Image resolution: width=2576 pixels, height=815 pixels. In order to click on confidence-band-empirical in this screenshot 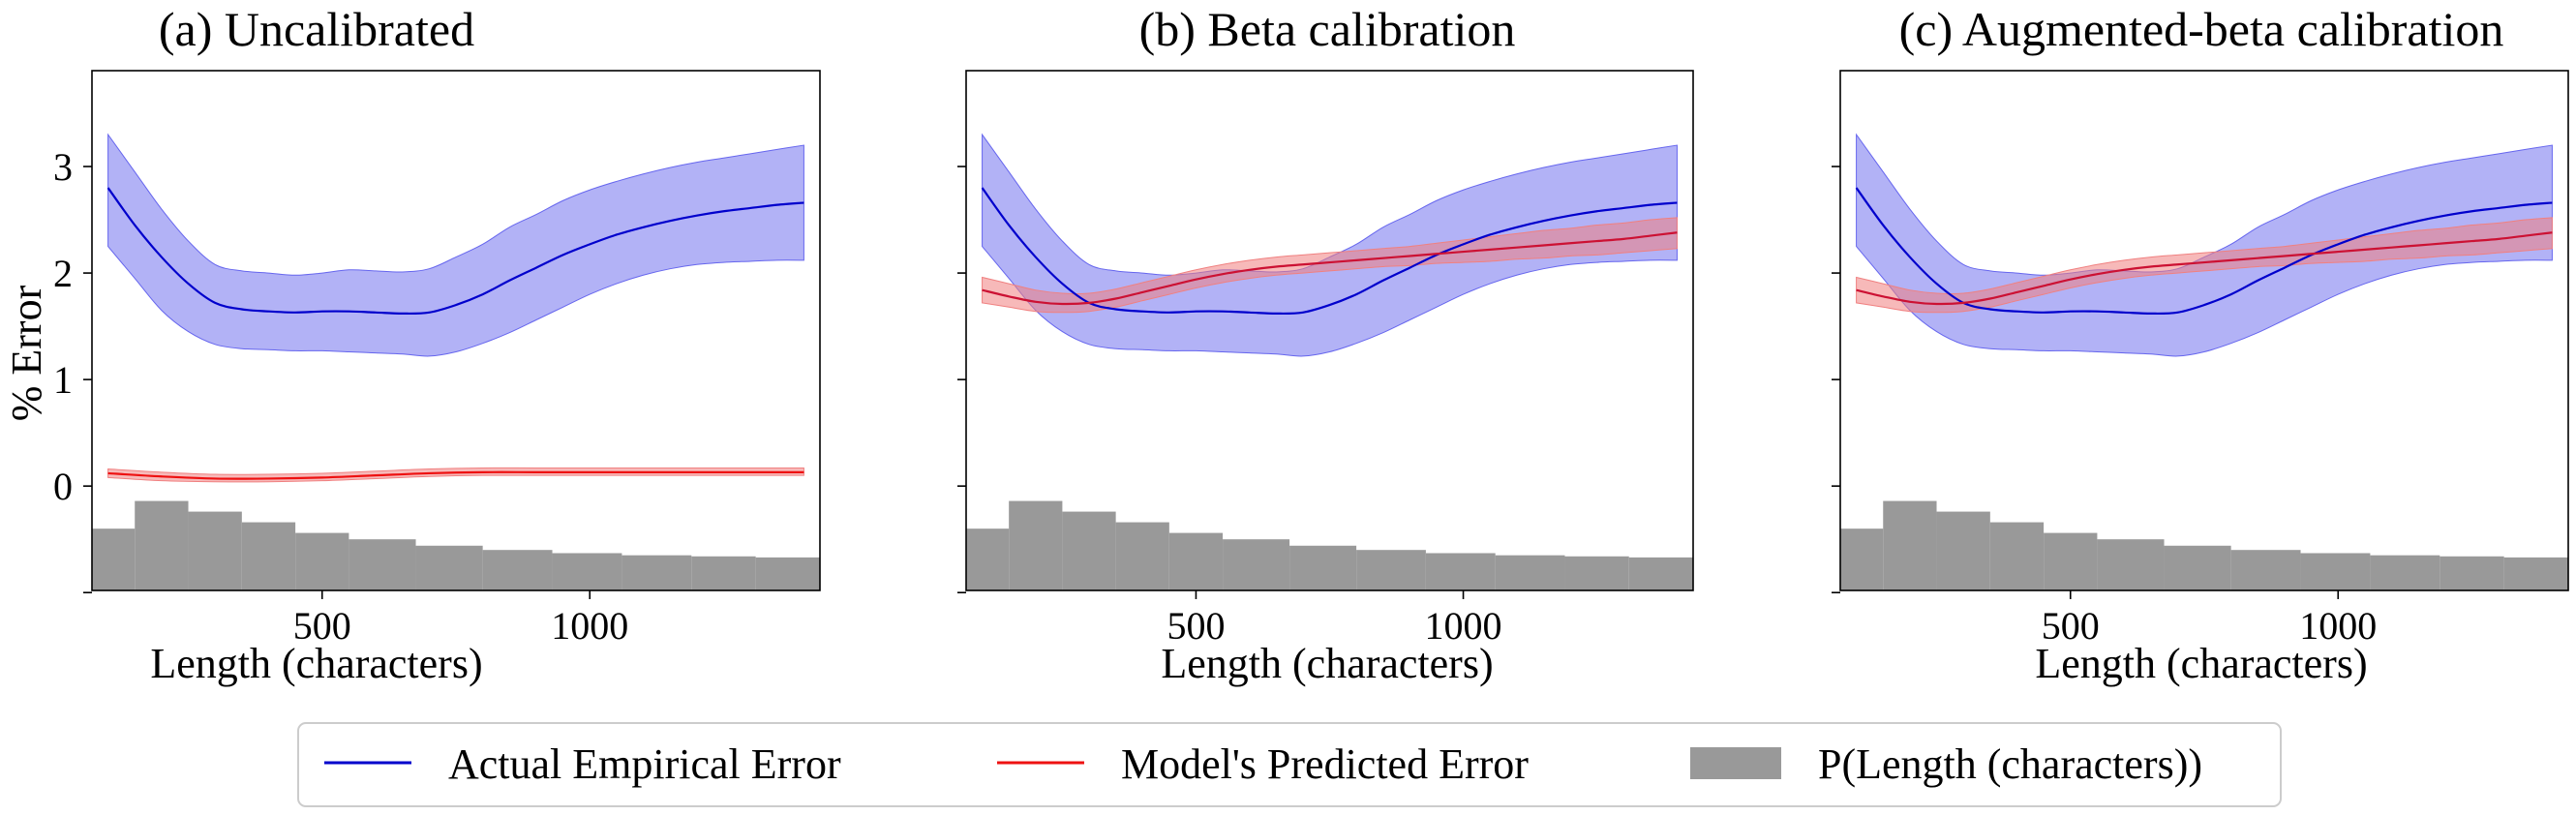, I will do `click(455, 245)`.